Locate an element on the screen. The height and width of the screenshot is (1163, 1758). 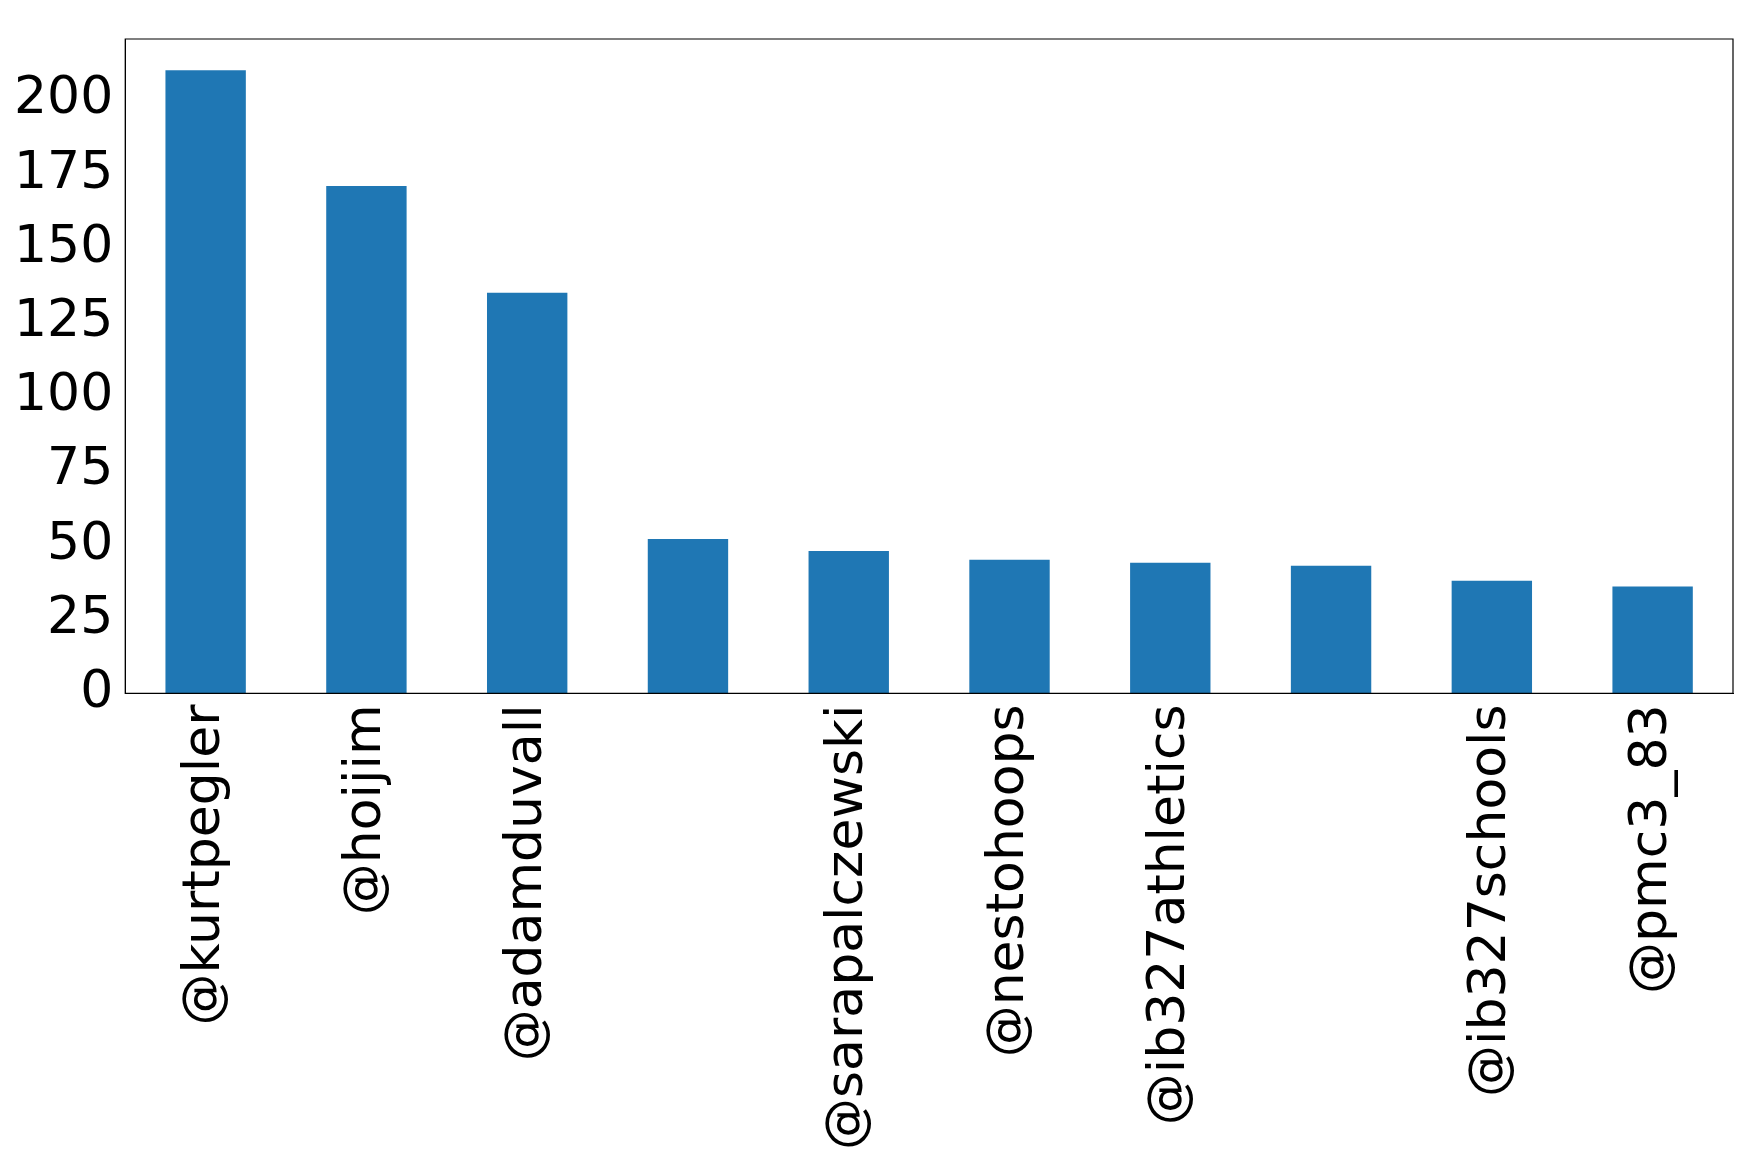
x-tick-label: @adamduvall is located at coordinates (522, 883).